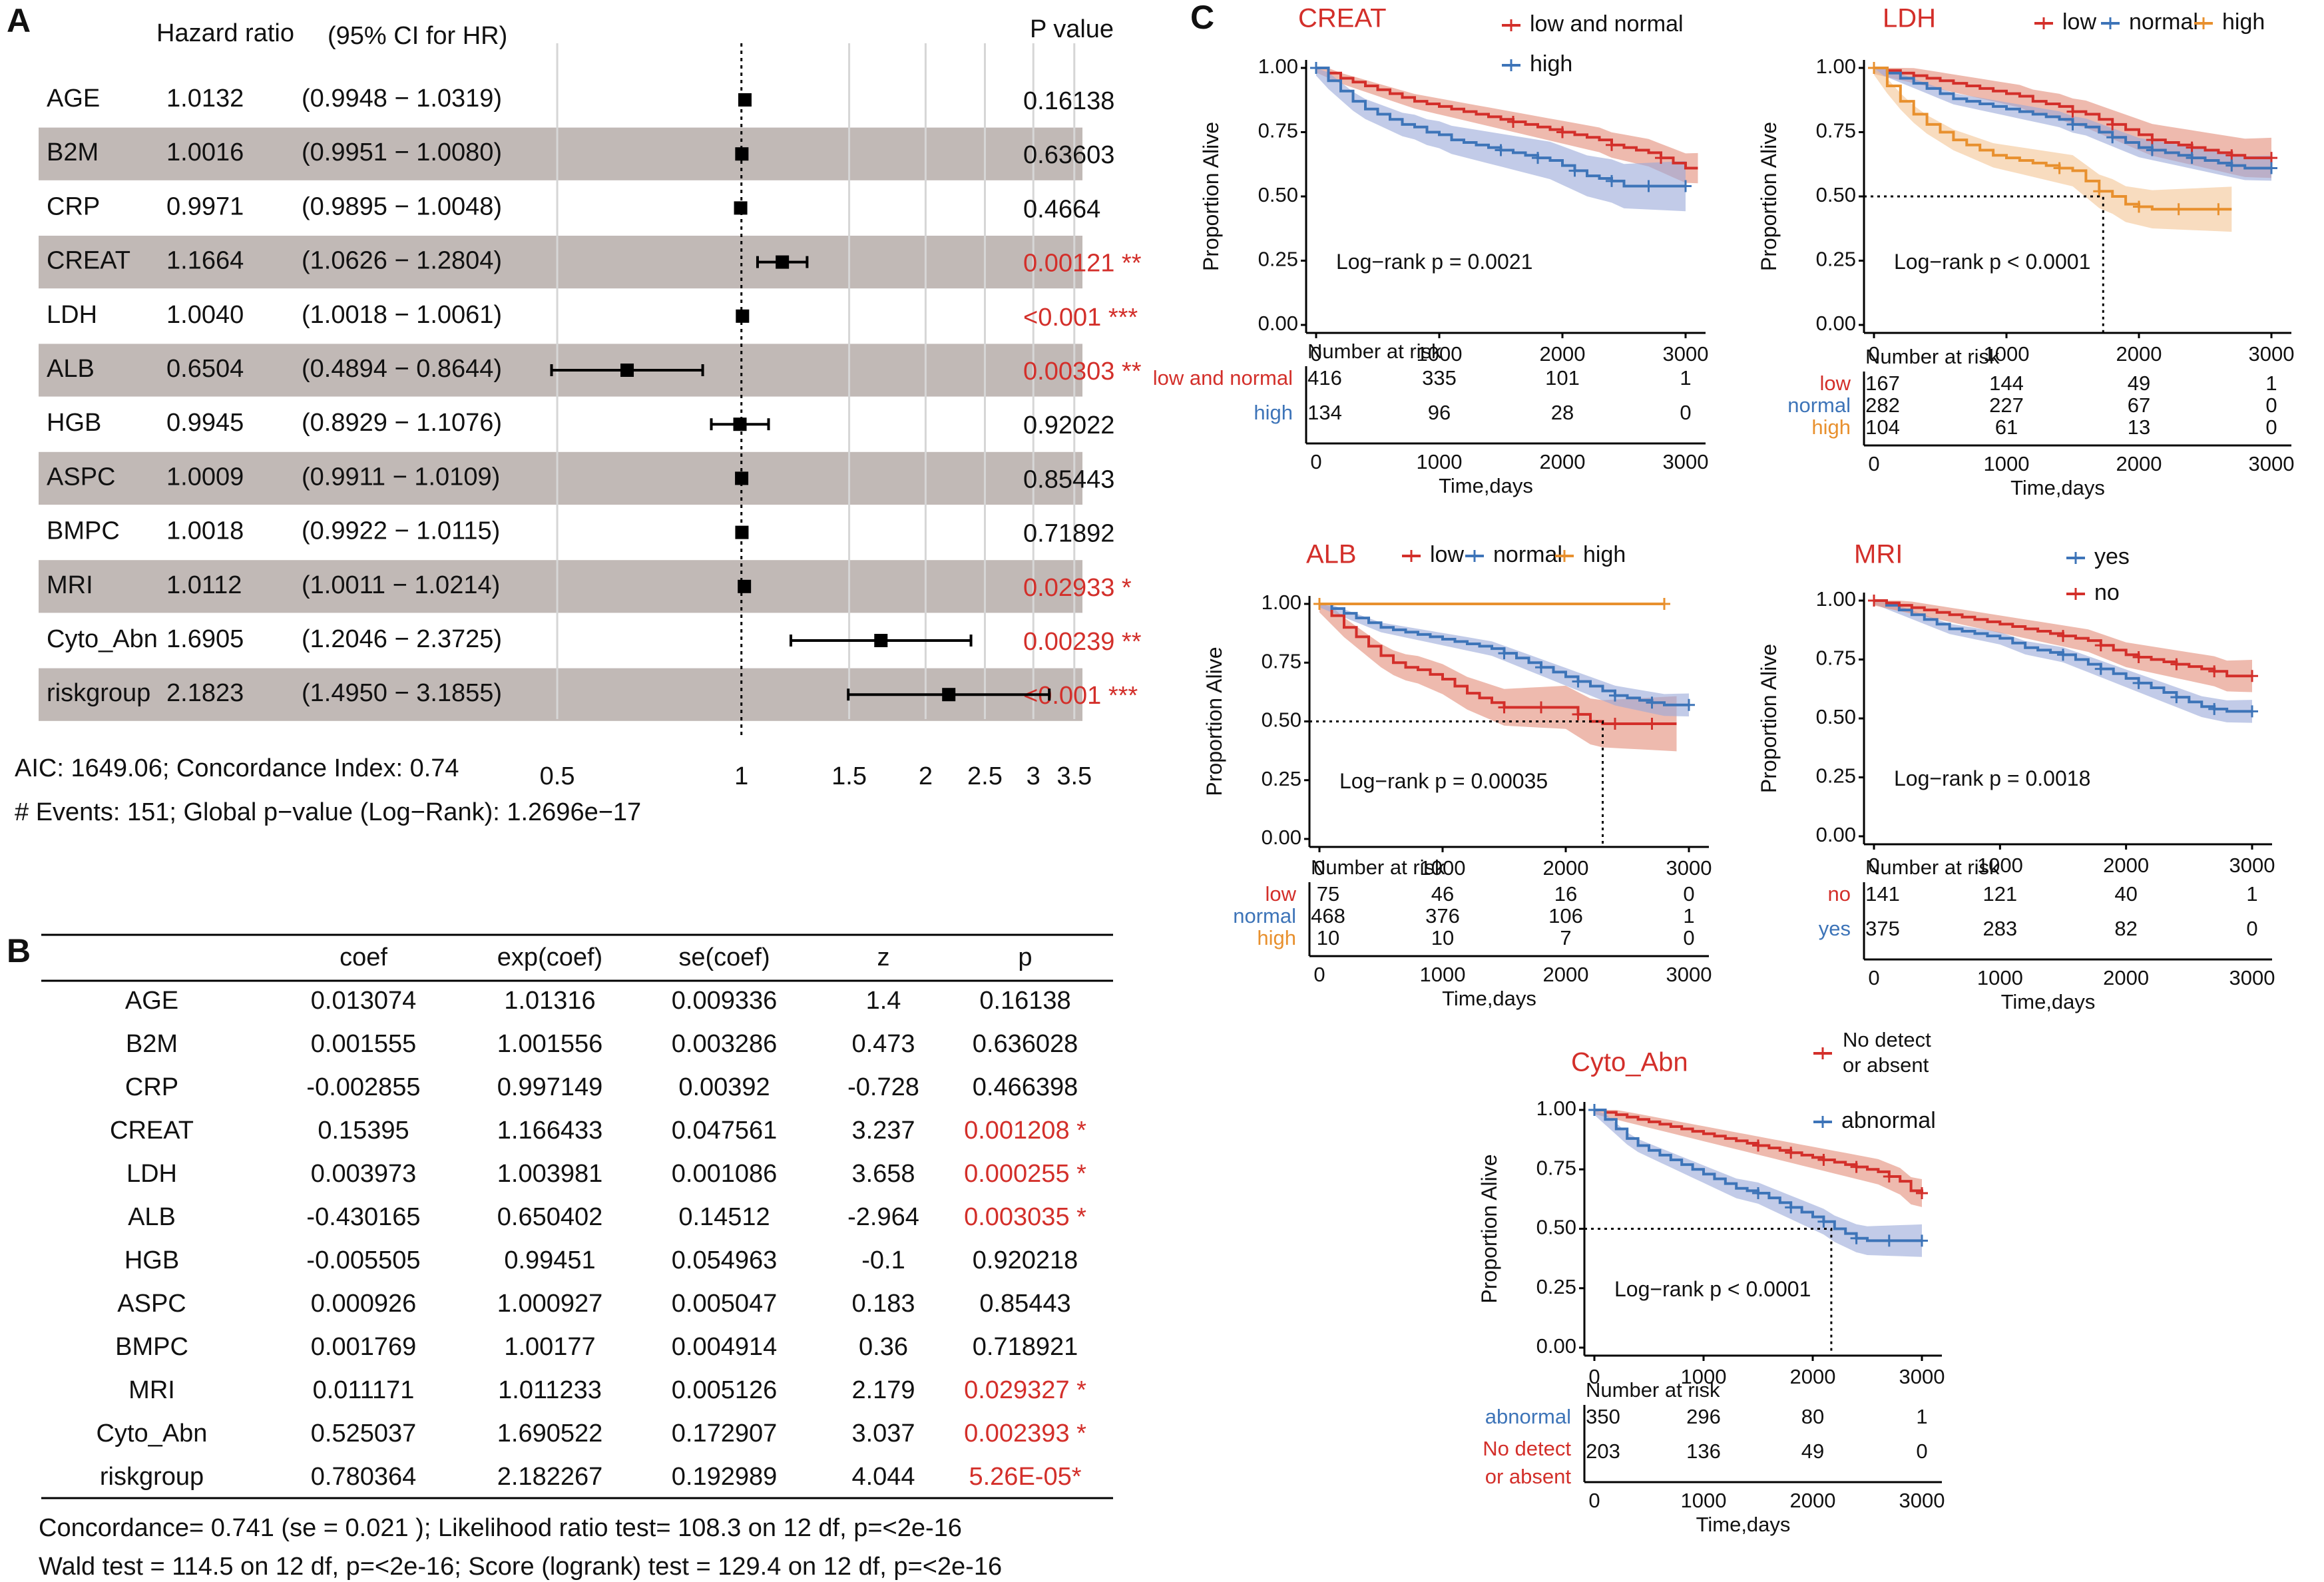 The image size is (2324, 1582). I want to click on variable-name: BMPC, so click(84, 531).